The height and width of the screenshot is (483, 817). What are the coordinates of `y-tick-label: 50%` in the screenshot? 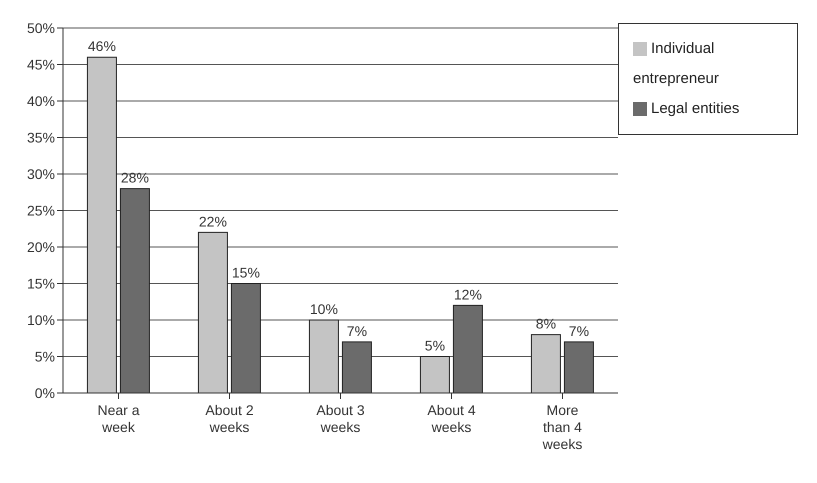 It's located at (40, 28).